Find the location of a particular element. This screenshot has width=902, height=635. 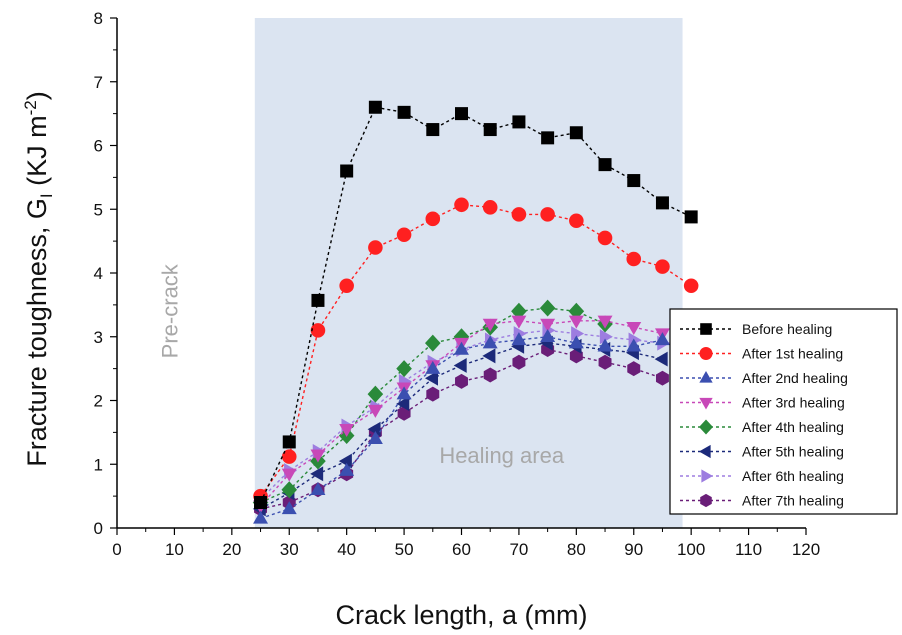

y-tick-label: 5 is located at coordinates (98, 209).